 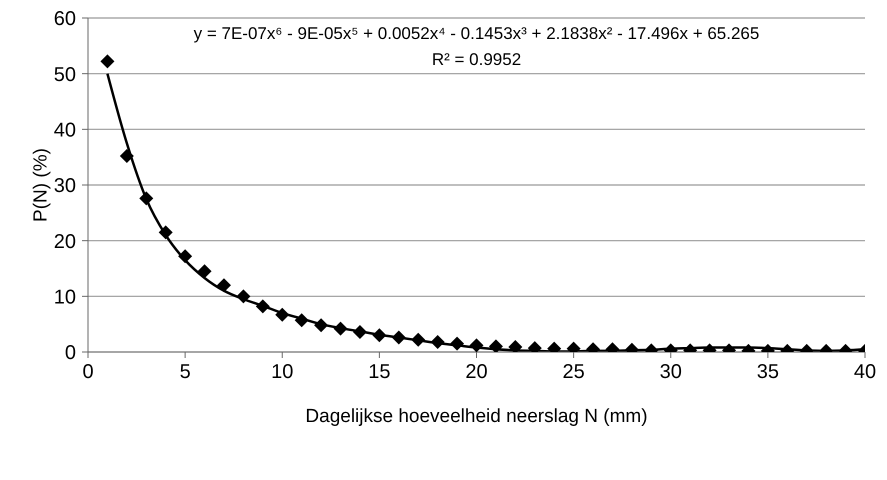 I want to click on y-tick-label: 10, so click(x=65, y=297).